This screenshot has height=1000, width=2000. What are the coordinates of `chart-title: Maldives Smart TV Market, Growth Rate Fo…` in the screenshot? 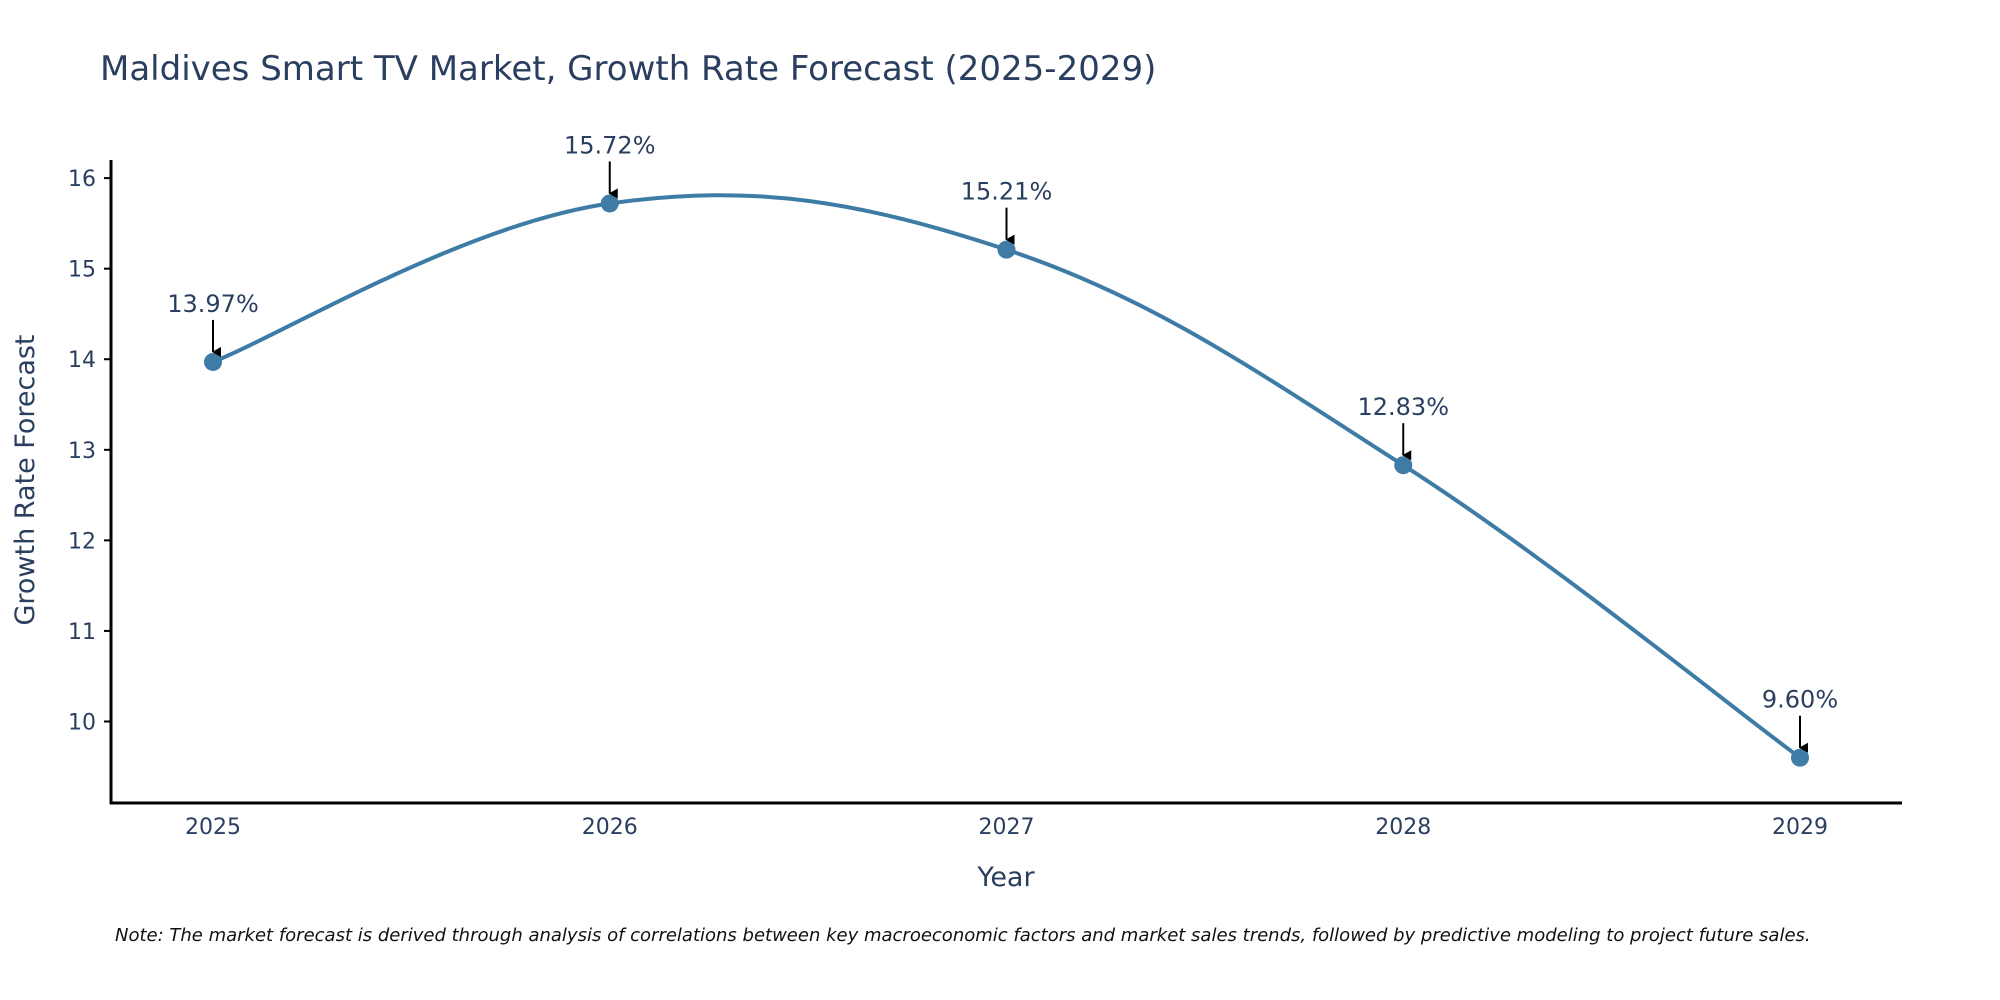 It's located at (628, 69).